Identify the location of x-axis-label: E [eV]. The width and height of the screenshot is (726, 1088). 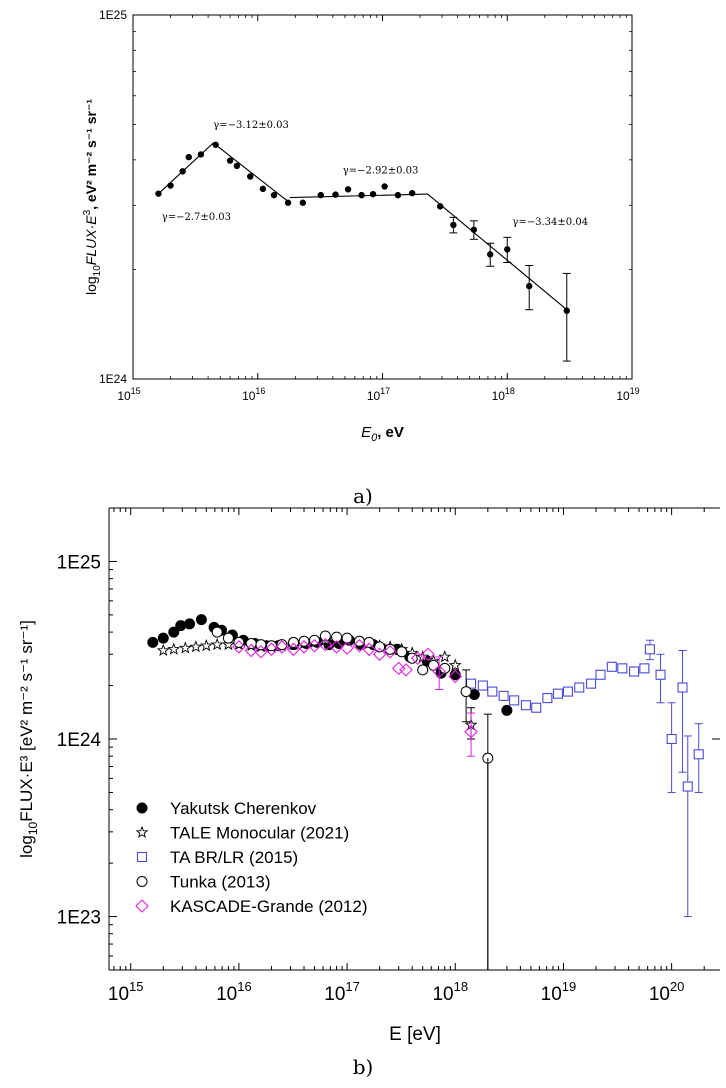
(415, 1034).